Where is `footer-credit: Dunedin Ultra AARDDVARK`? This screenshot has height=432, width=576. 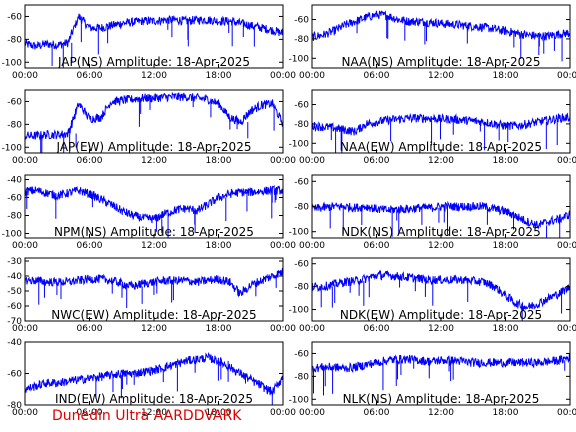
footer-credit: Dunedin Ultra AARDDVARK is located at coordinates (147, 416).